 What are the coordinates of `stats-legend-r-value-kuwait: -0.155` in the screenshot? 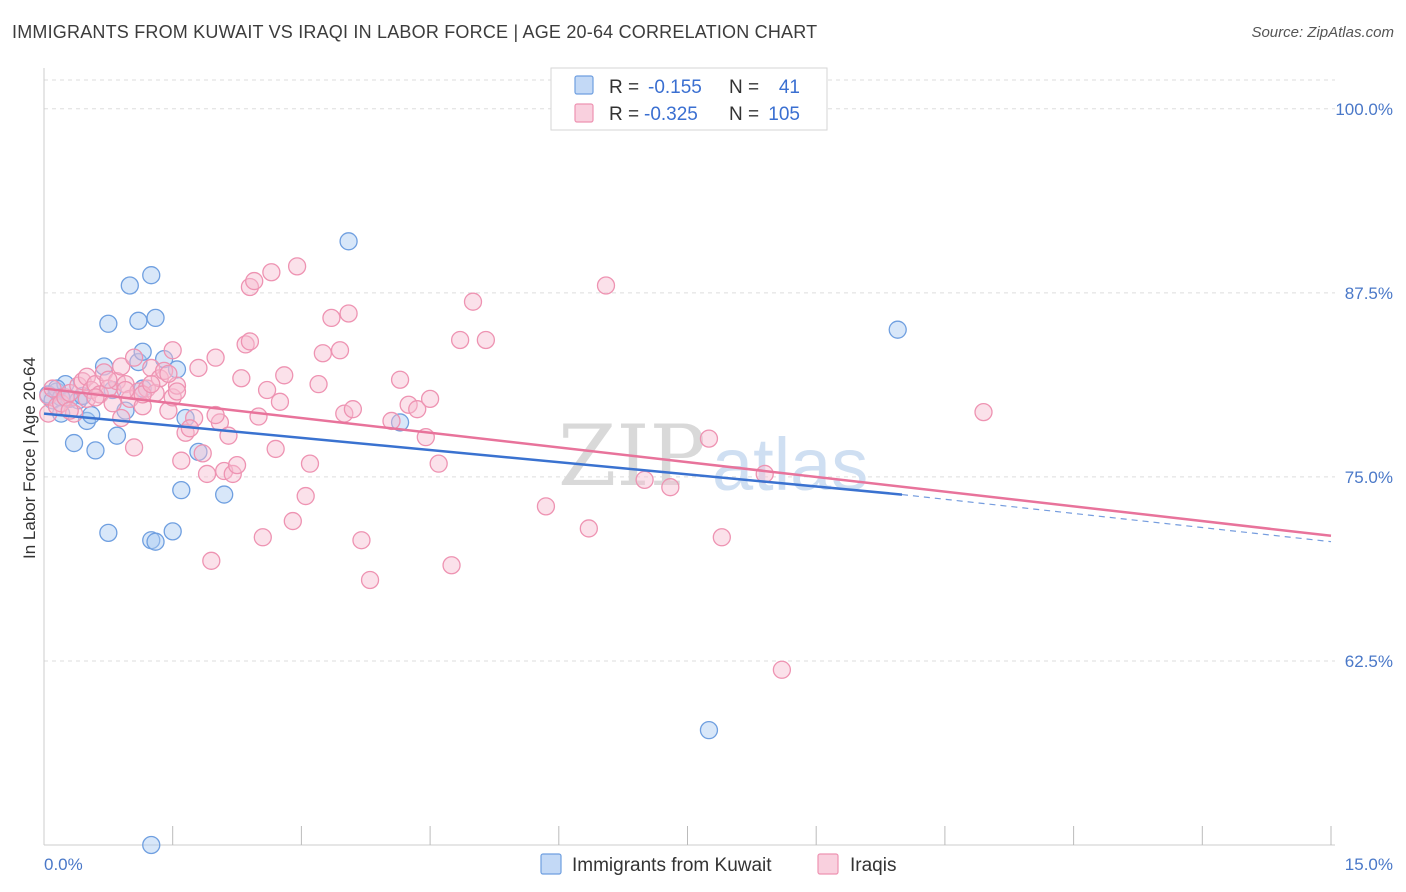 It's located at (675, 87).